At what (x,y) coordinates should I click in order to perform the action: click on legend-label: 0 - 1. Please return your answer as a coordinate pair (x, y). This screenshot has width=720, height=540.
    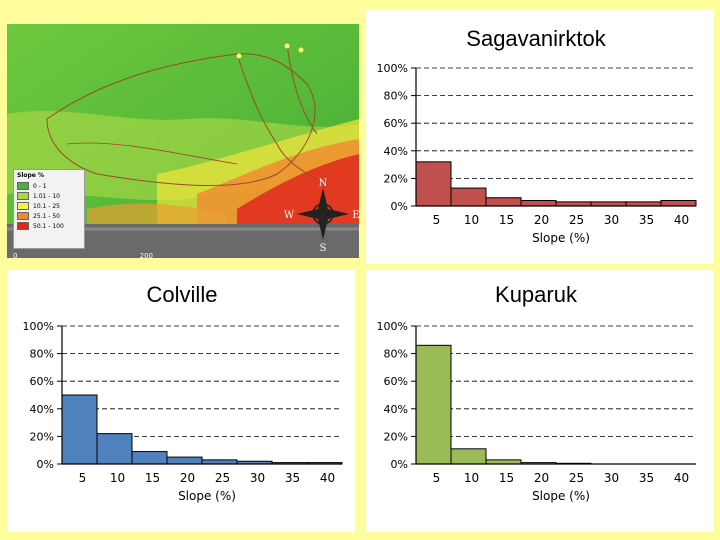
    Looking at the image, I should click on (40, 186).